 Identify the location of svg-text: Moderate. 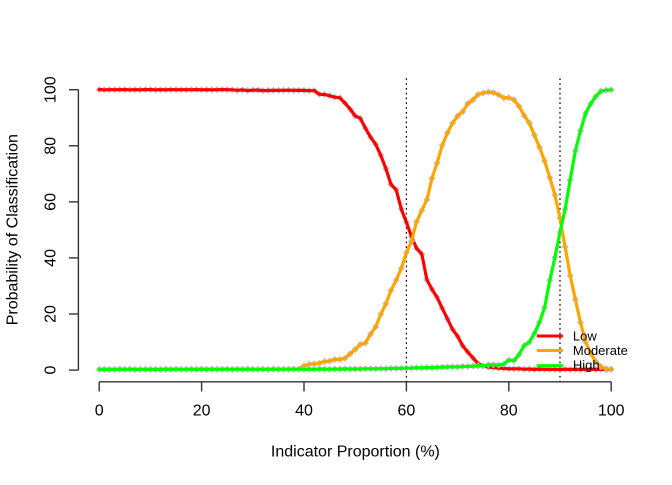
(600, 350).